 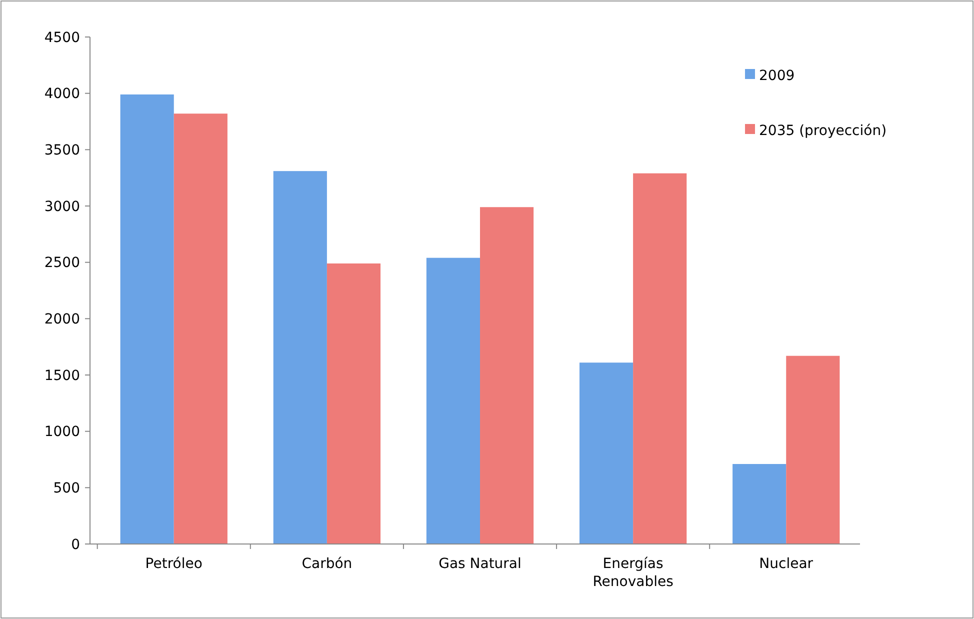 I want to click on y-tick-label: 500, so click(x=66, y=488).